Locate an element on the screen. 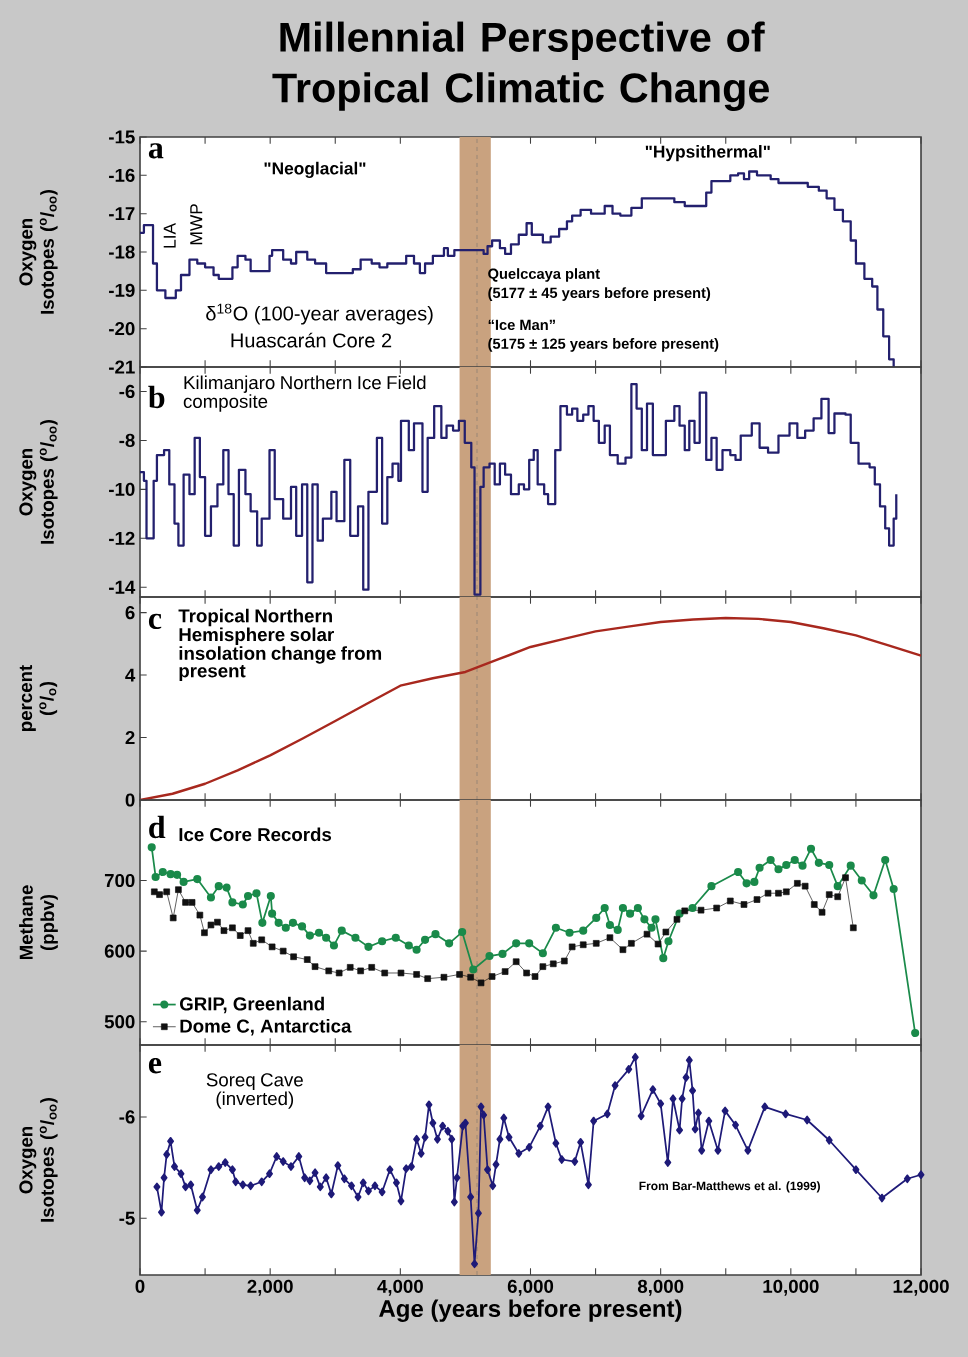 The image size is (968, 1357). x-tick-label: 4,000 is located at coordinates (400, 1287).